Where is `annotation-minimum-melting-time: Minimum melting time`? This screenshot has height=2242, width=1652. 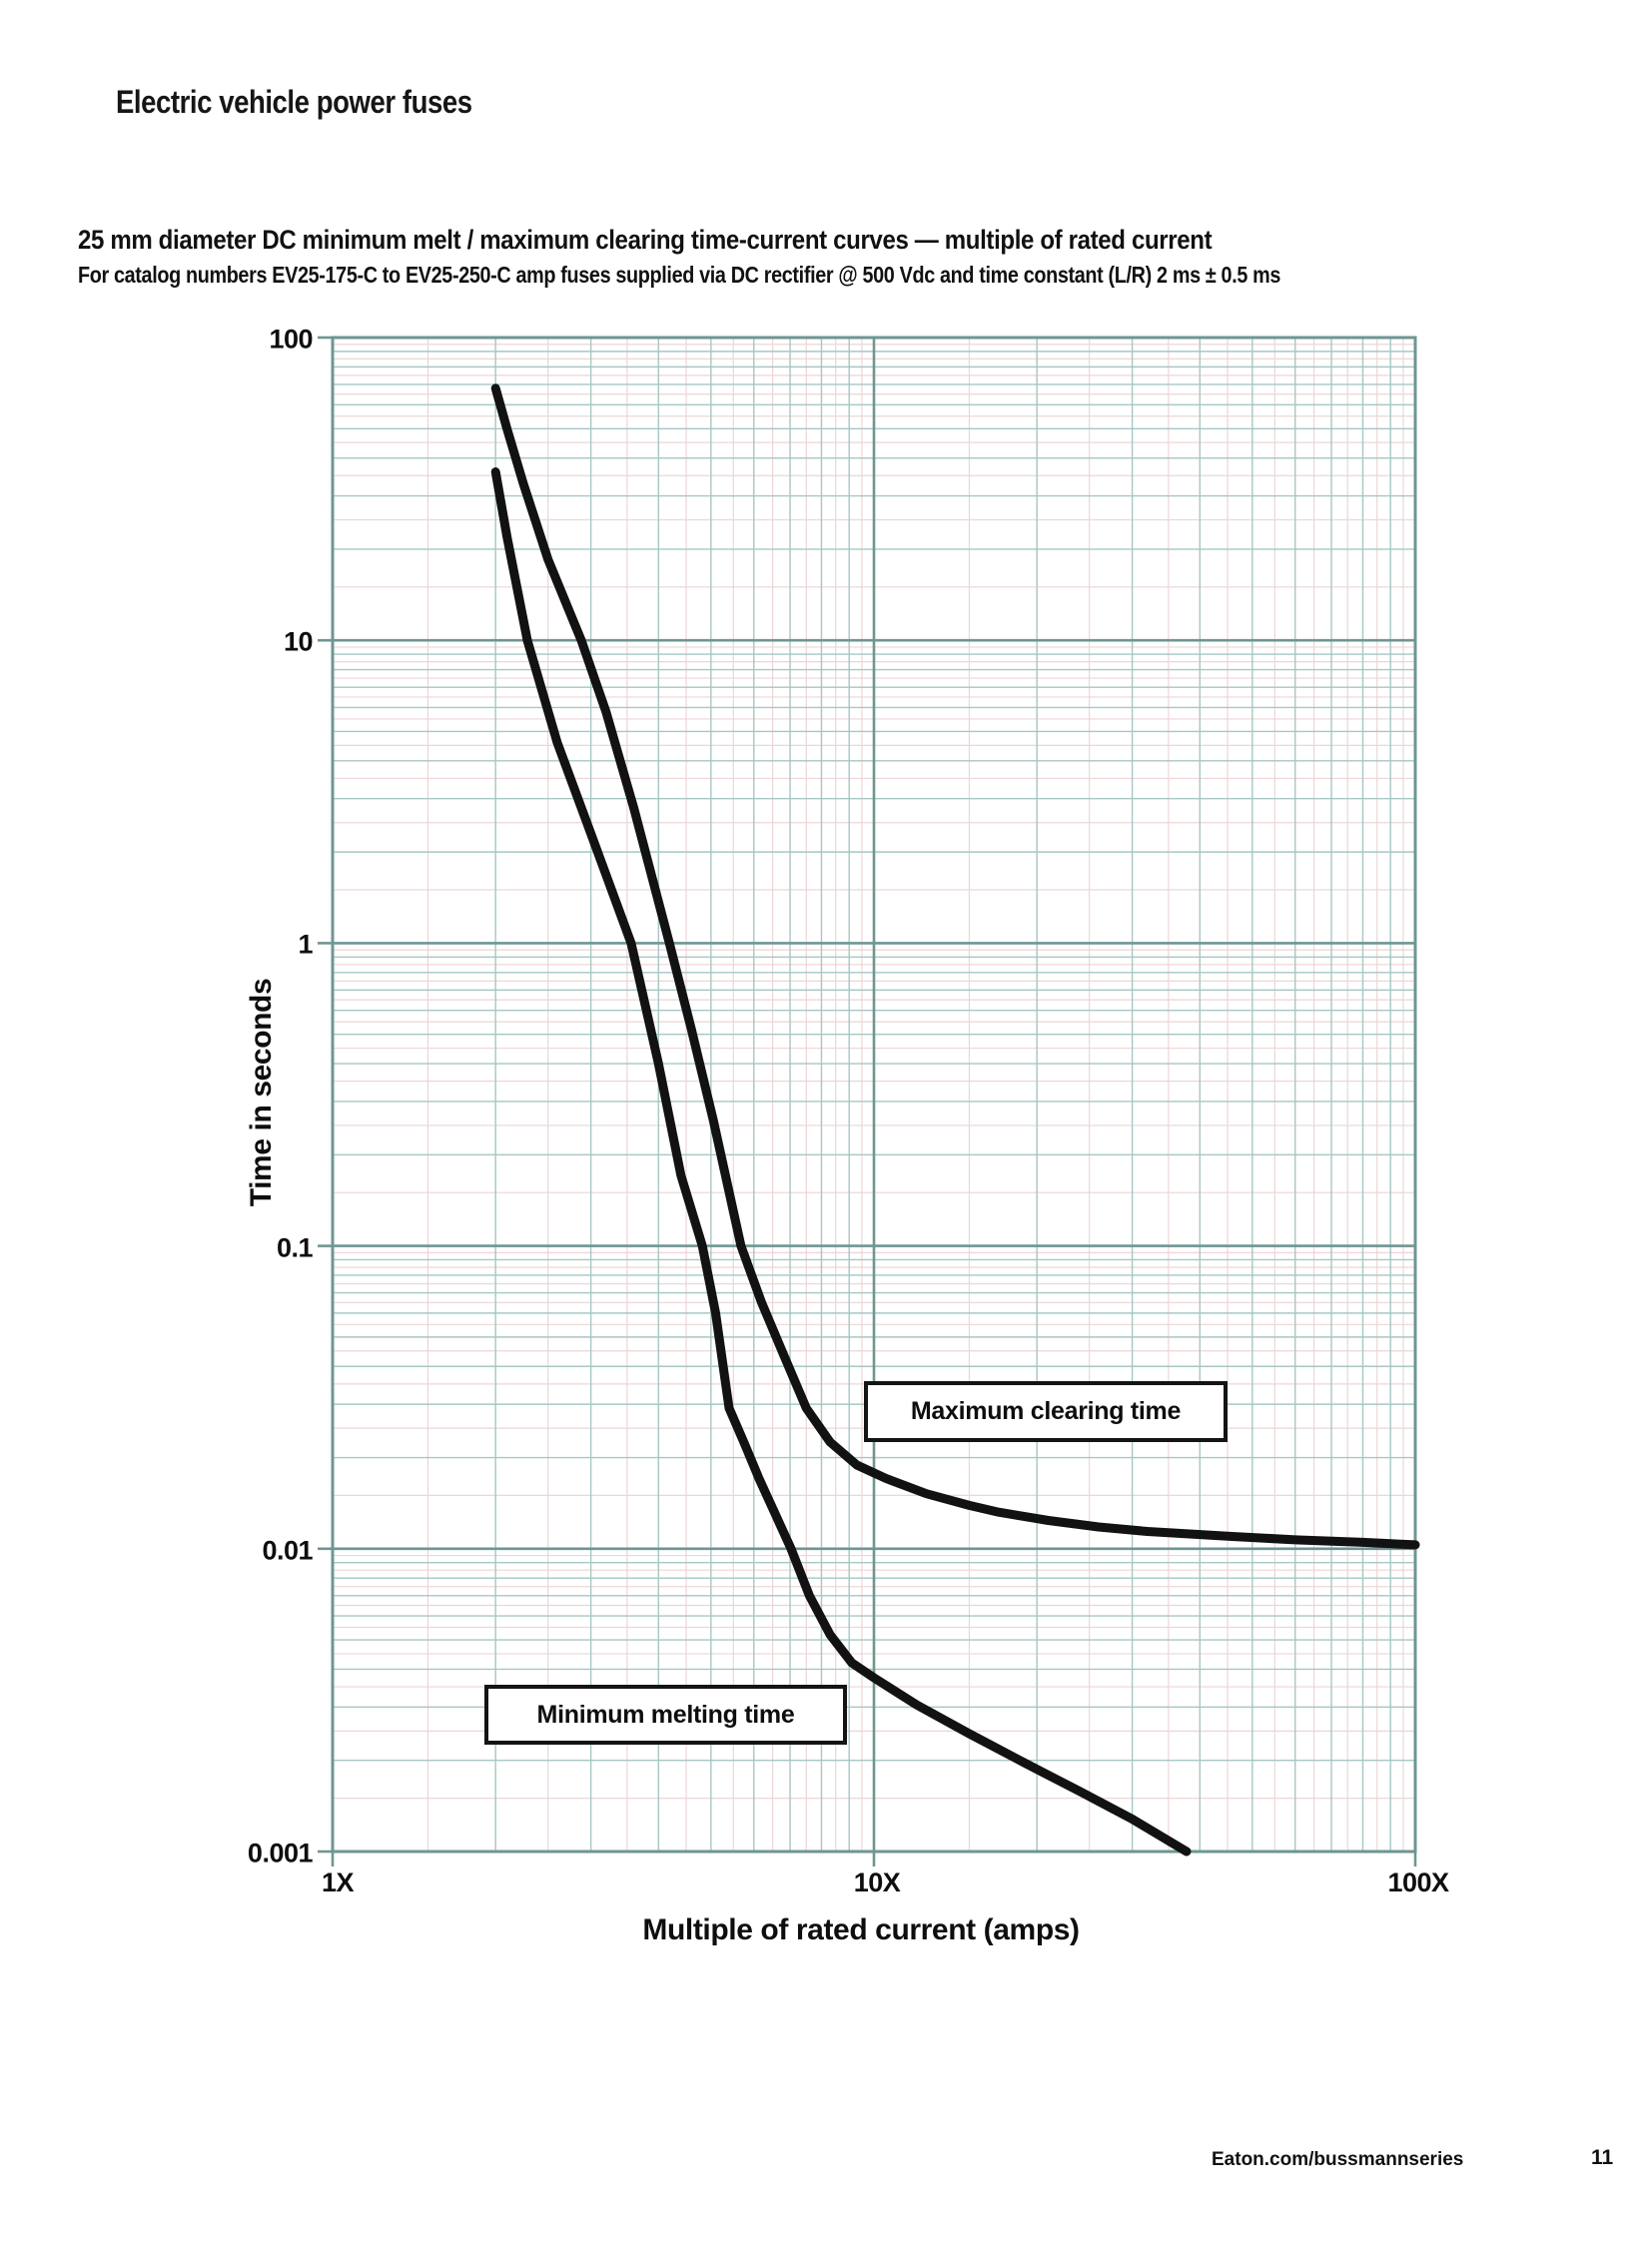
annotation-minimum-melting-time: Minimum melting time is located at coordinates (665, 1715).